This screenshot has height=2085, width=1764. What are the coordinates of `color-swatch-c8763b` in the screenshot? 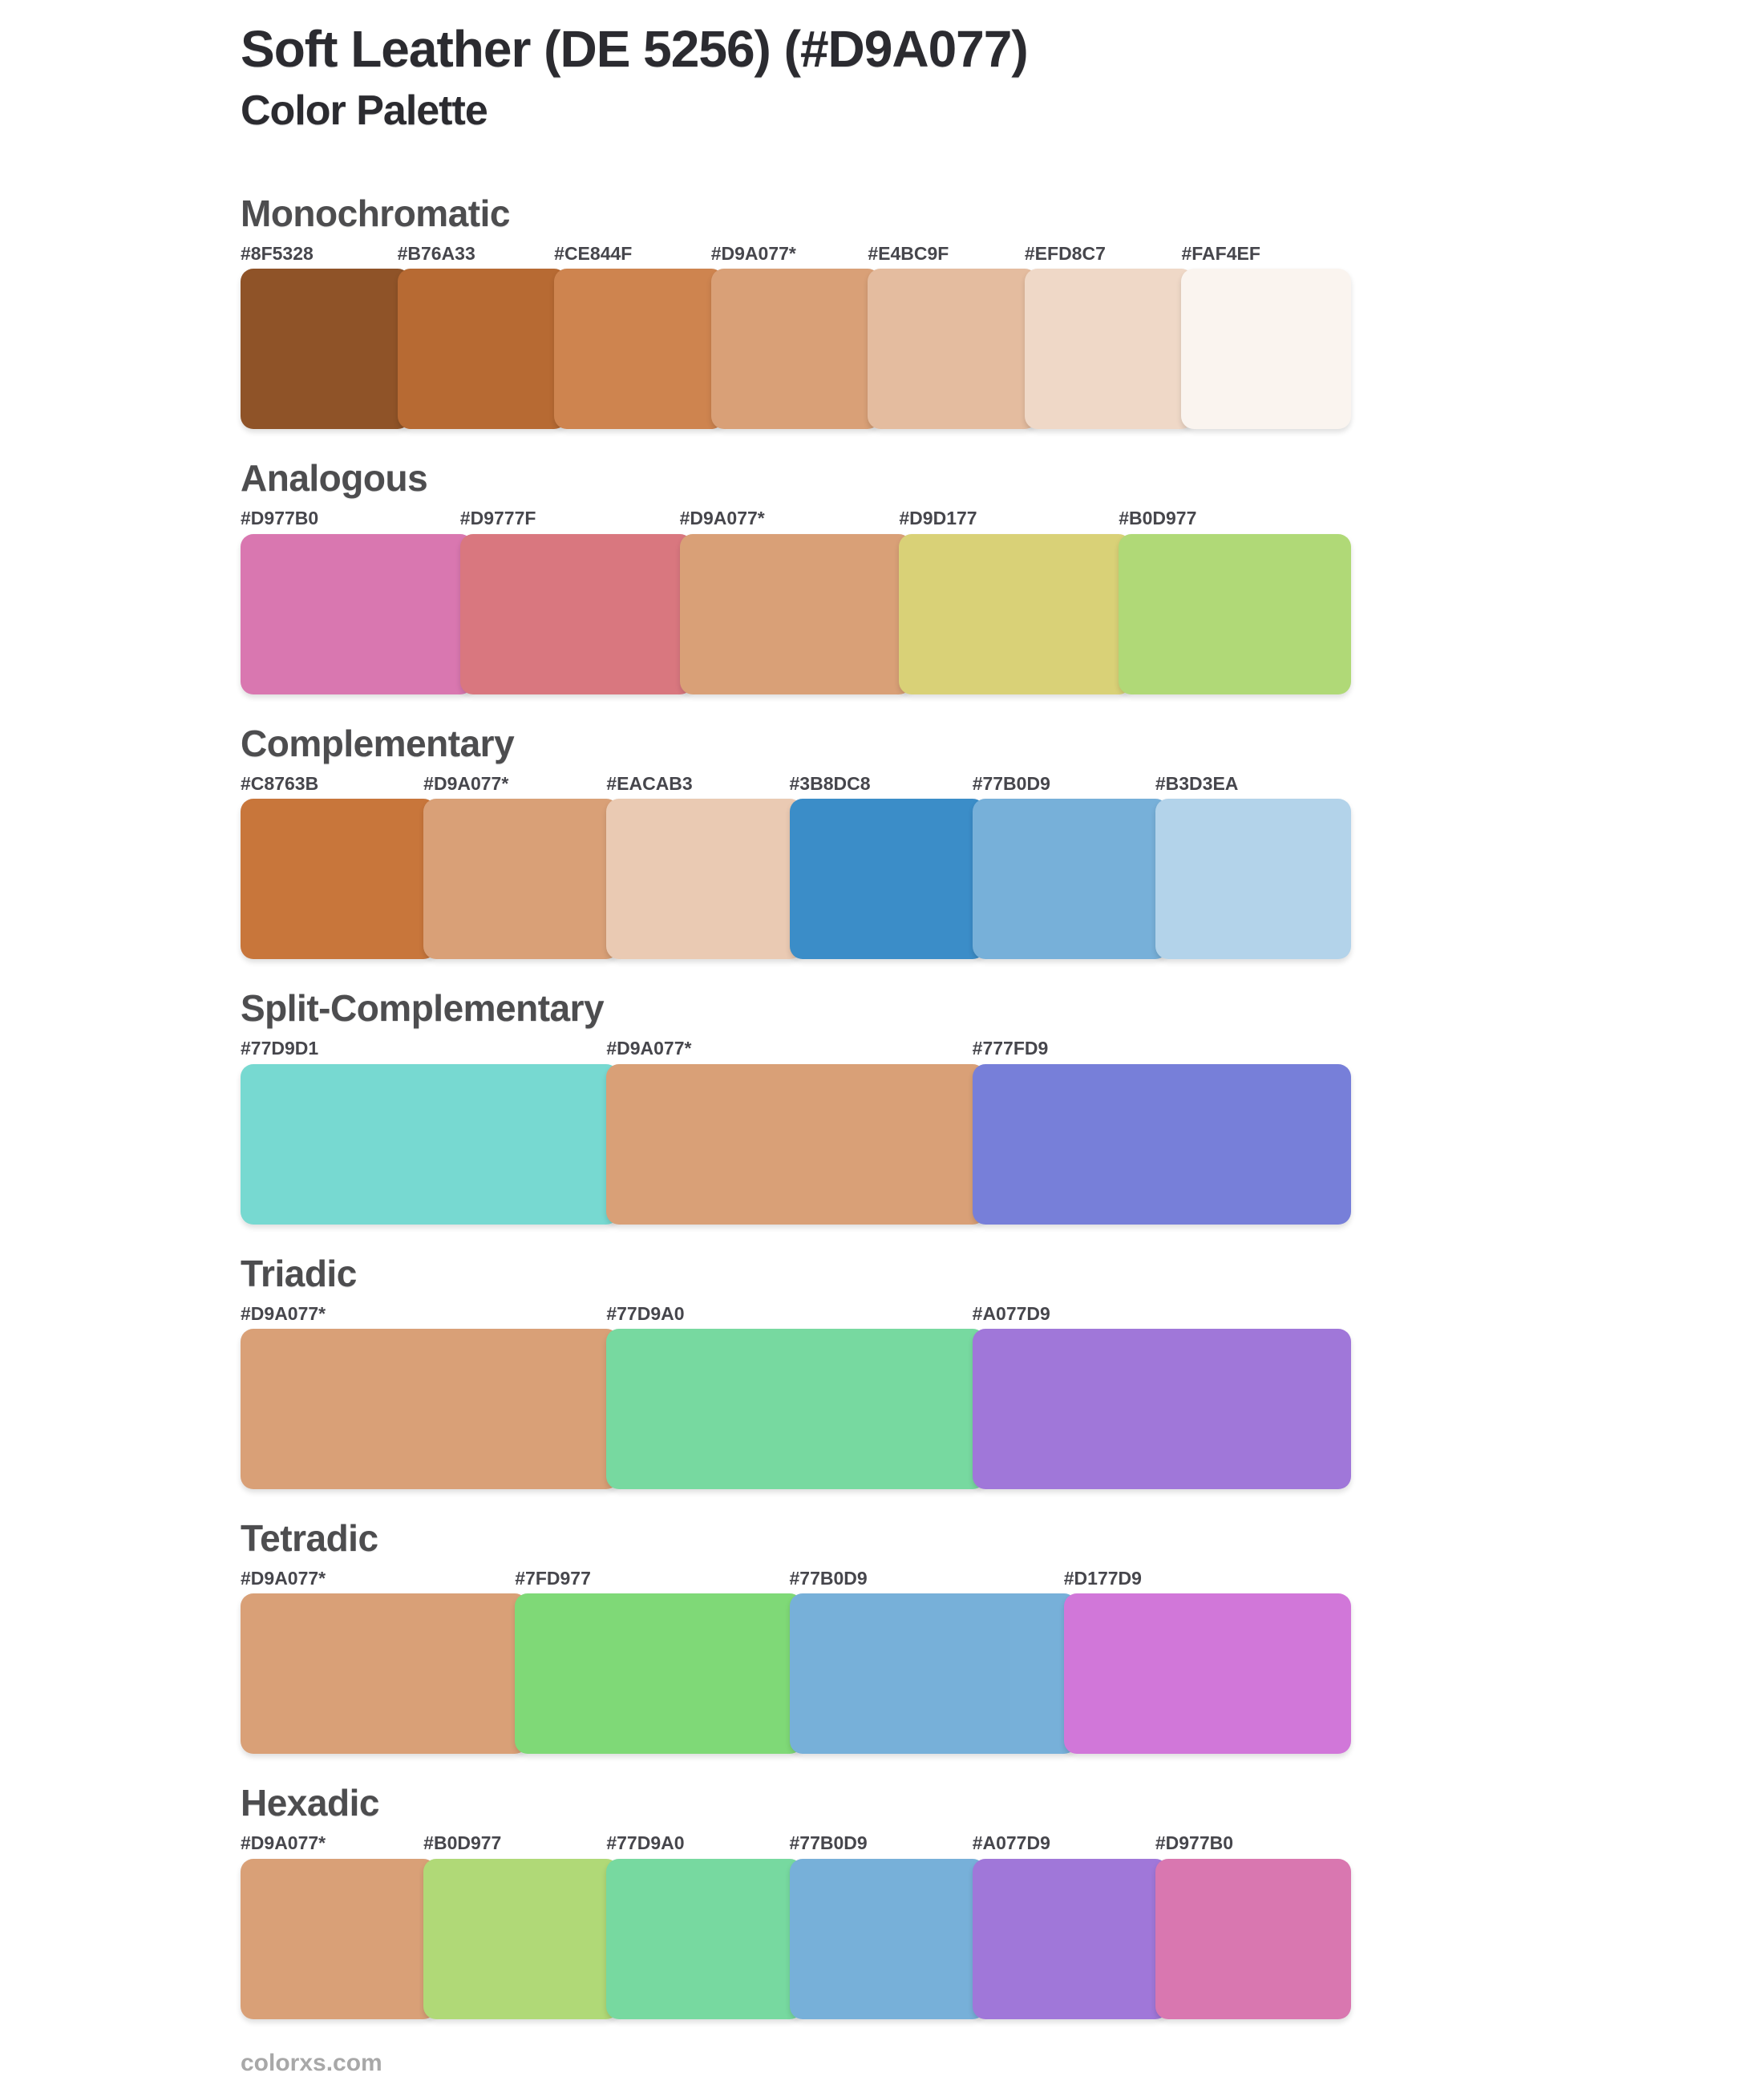 It's located at (339, 879).